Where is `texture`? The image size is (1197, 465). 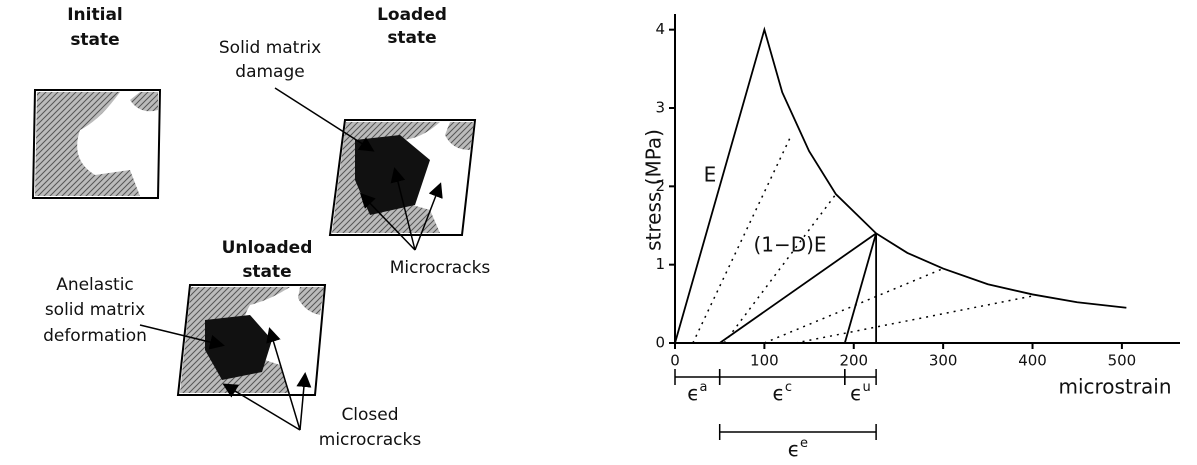
texture is located at coordinates (96, 144).